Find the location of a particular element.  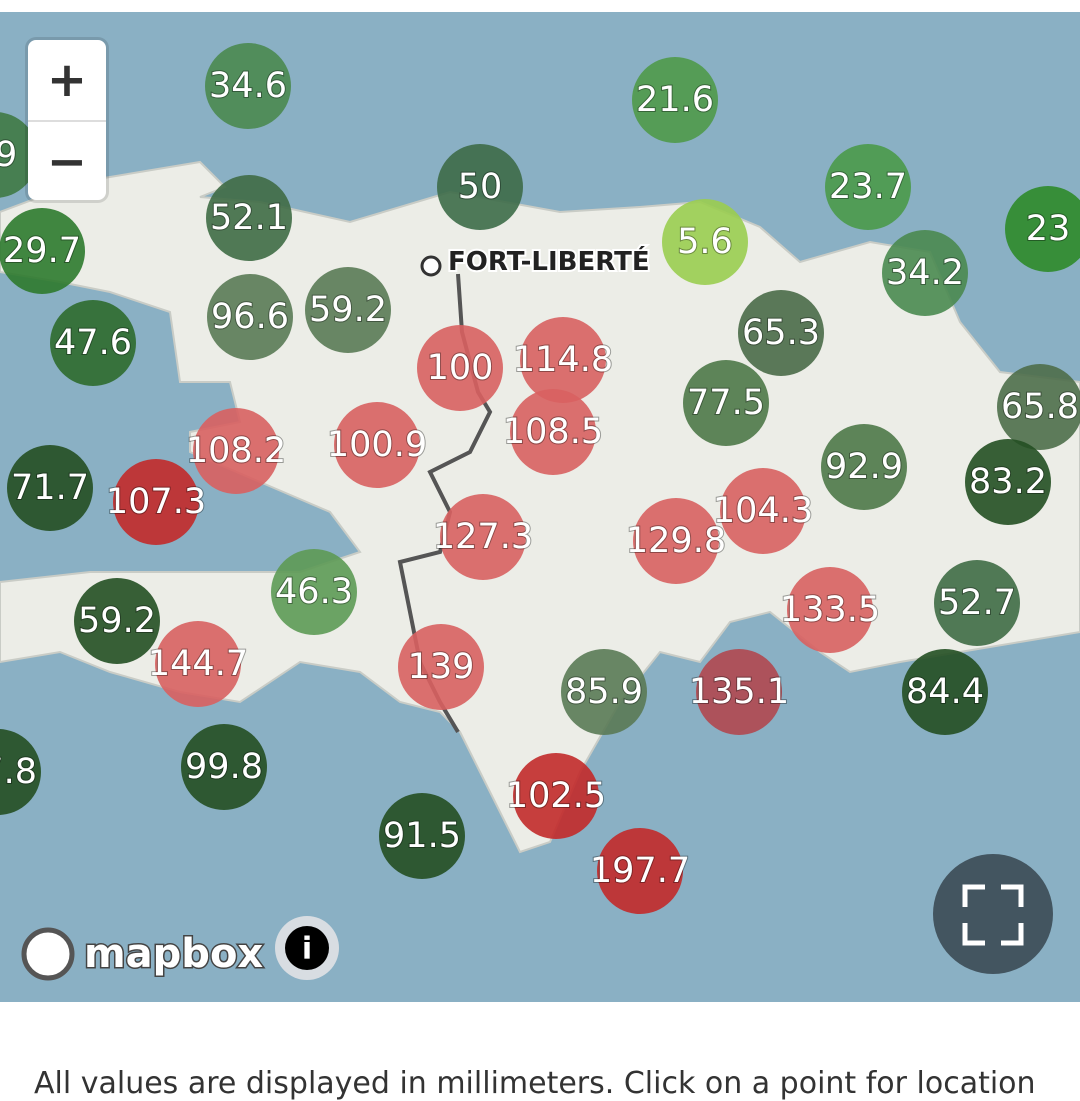

marker-label: 127.3 is located at coordinates (483, 537).